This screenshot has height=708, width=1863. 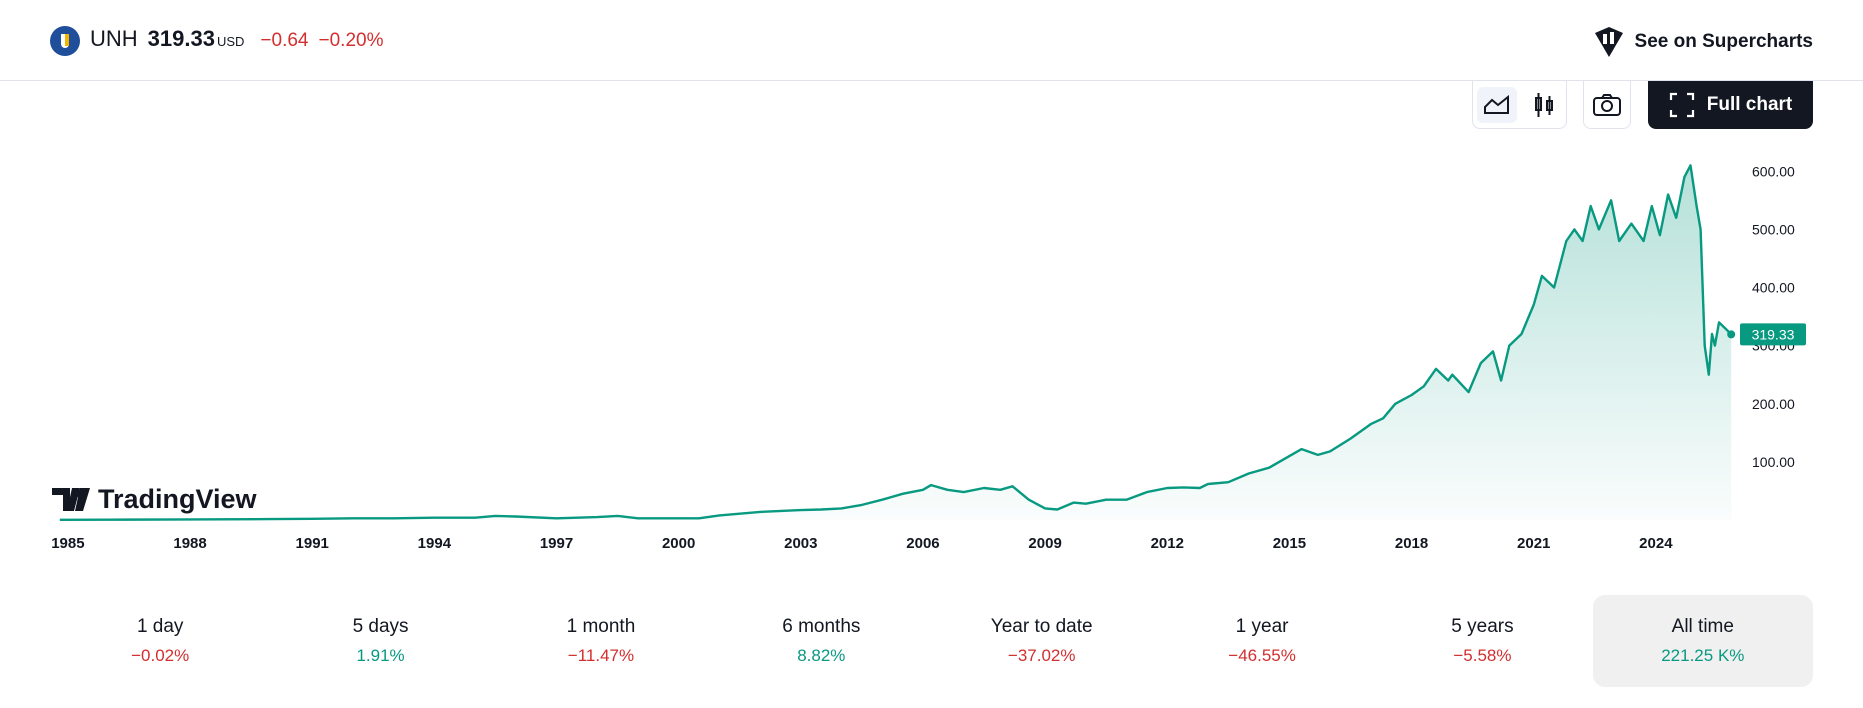 What do you see at coordinates (435, 543) in the screenshot?
I see `x-tick-label: 1994` at bounding box center [435, 543].